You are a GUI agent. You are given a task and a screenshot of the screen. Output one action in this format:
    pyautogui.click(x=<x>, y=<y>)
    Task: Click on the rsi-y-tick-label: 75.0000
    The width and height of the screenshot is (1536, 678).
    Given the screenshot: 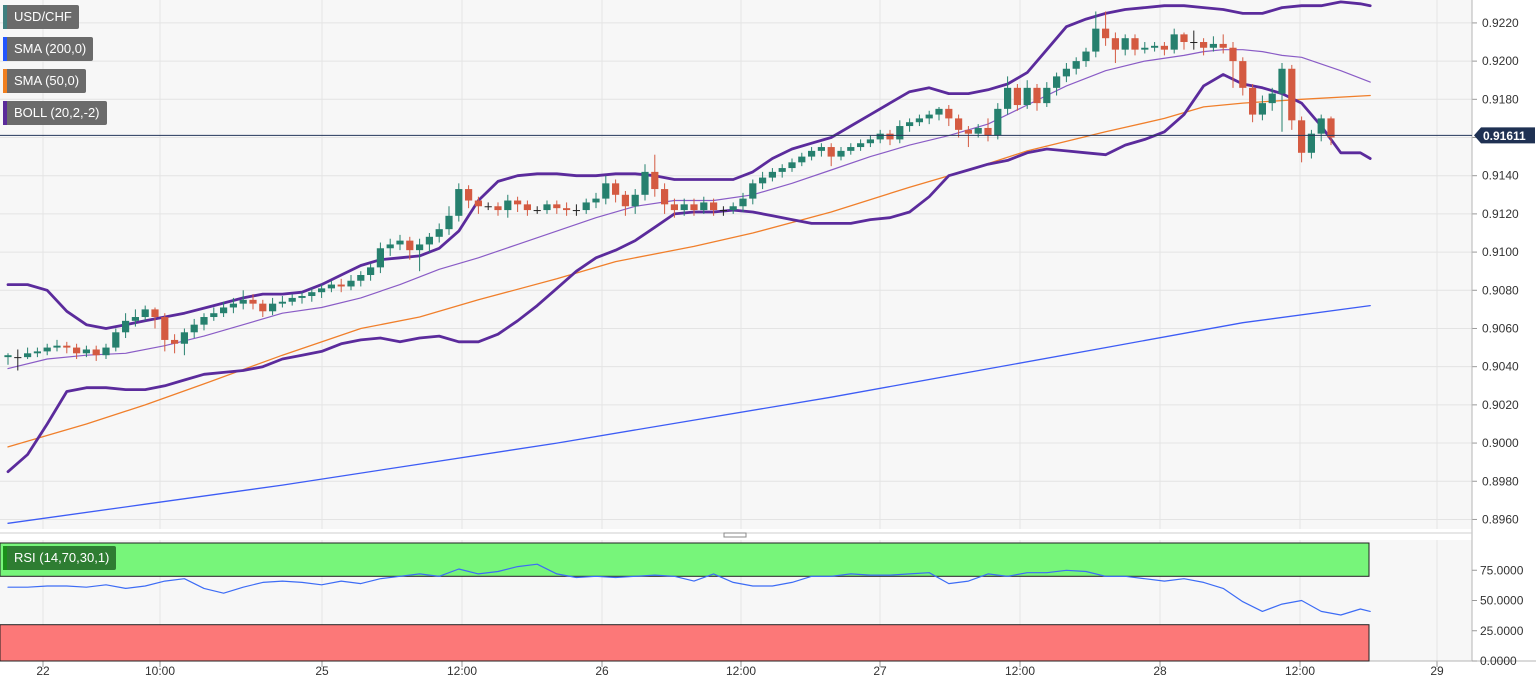 What is the action you would take?
    pyautogui.click(x=1502, y=570)
    